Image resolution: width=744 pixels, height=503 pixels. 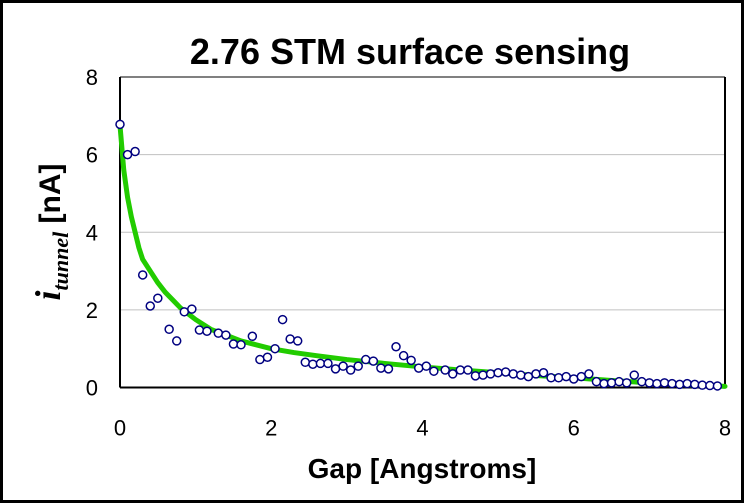 I want to click on y-axis-label: itunnel [nA], so click(x=50, y=231).